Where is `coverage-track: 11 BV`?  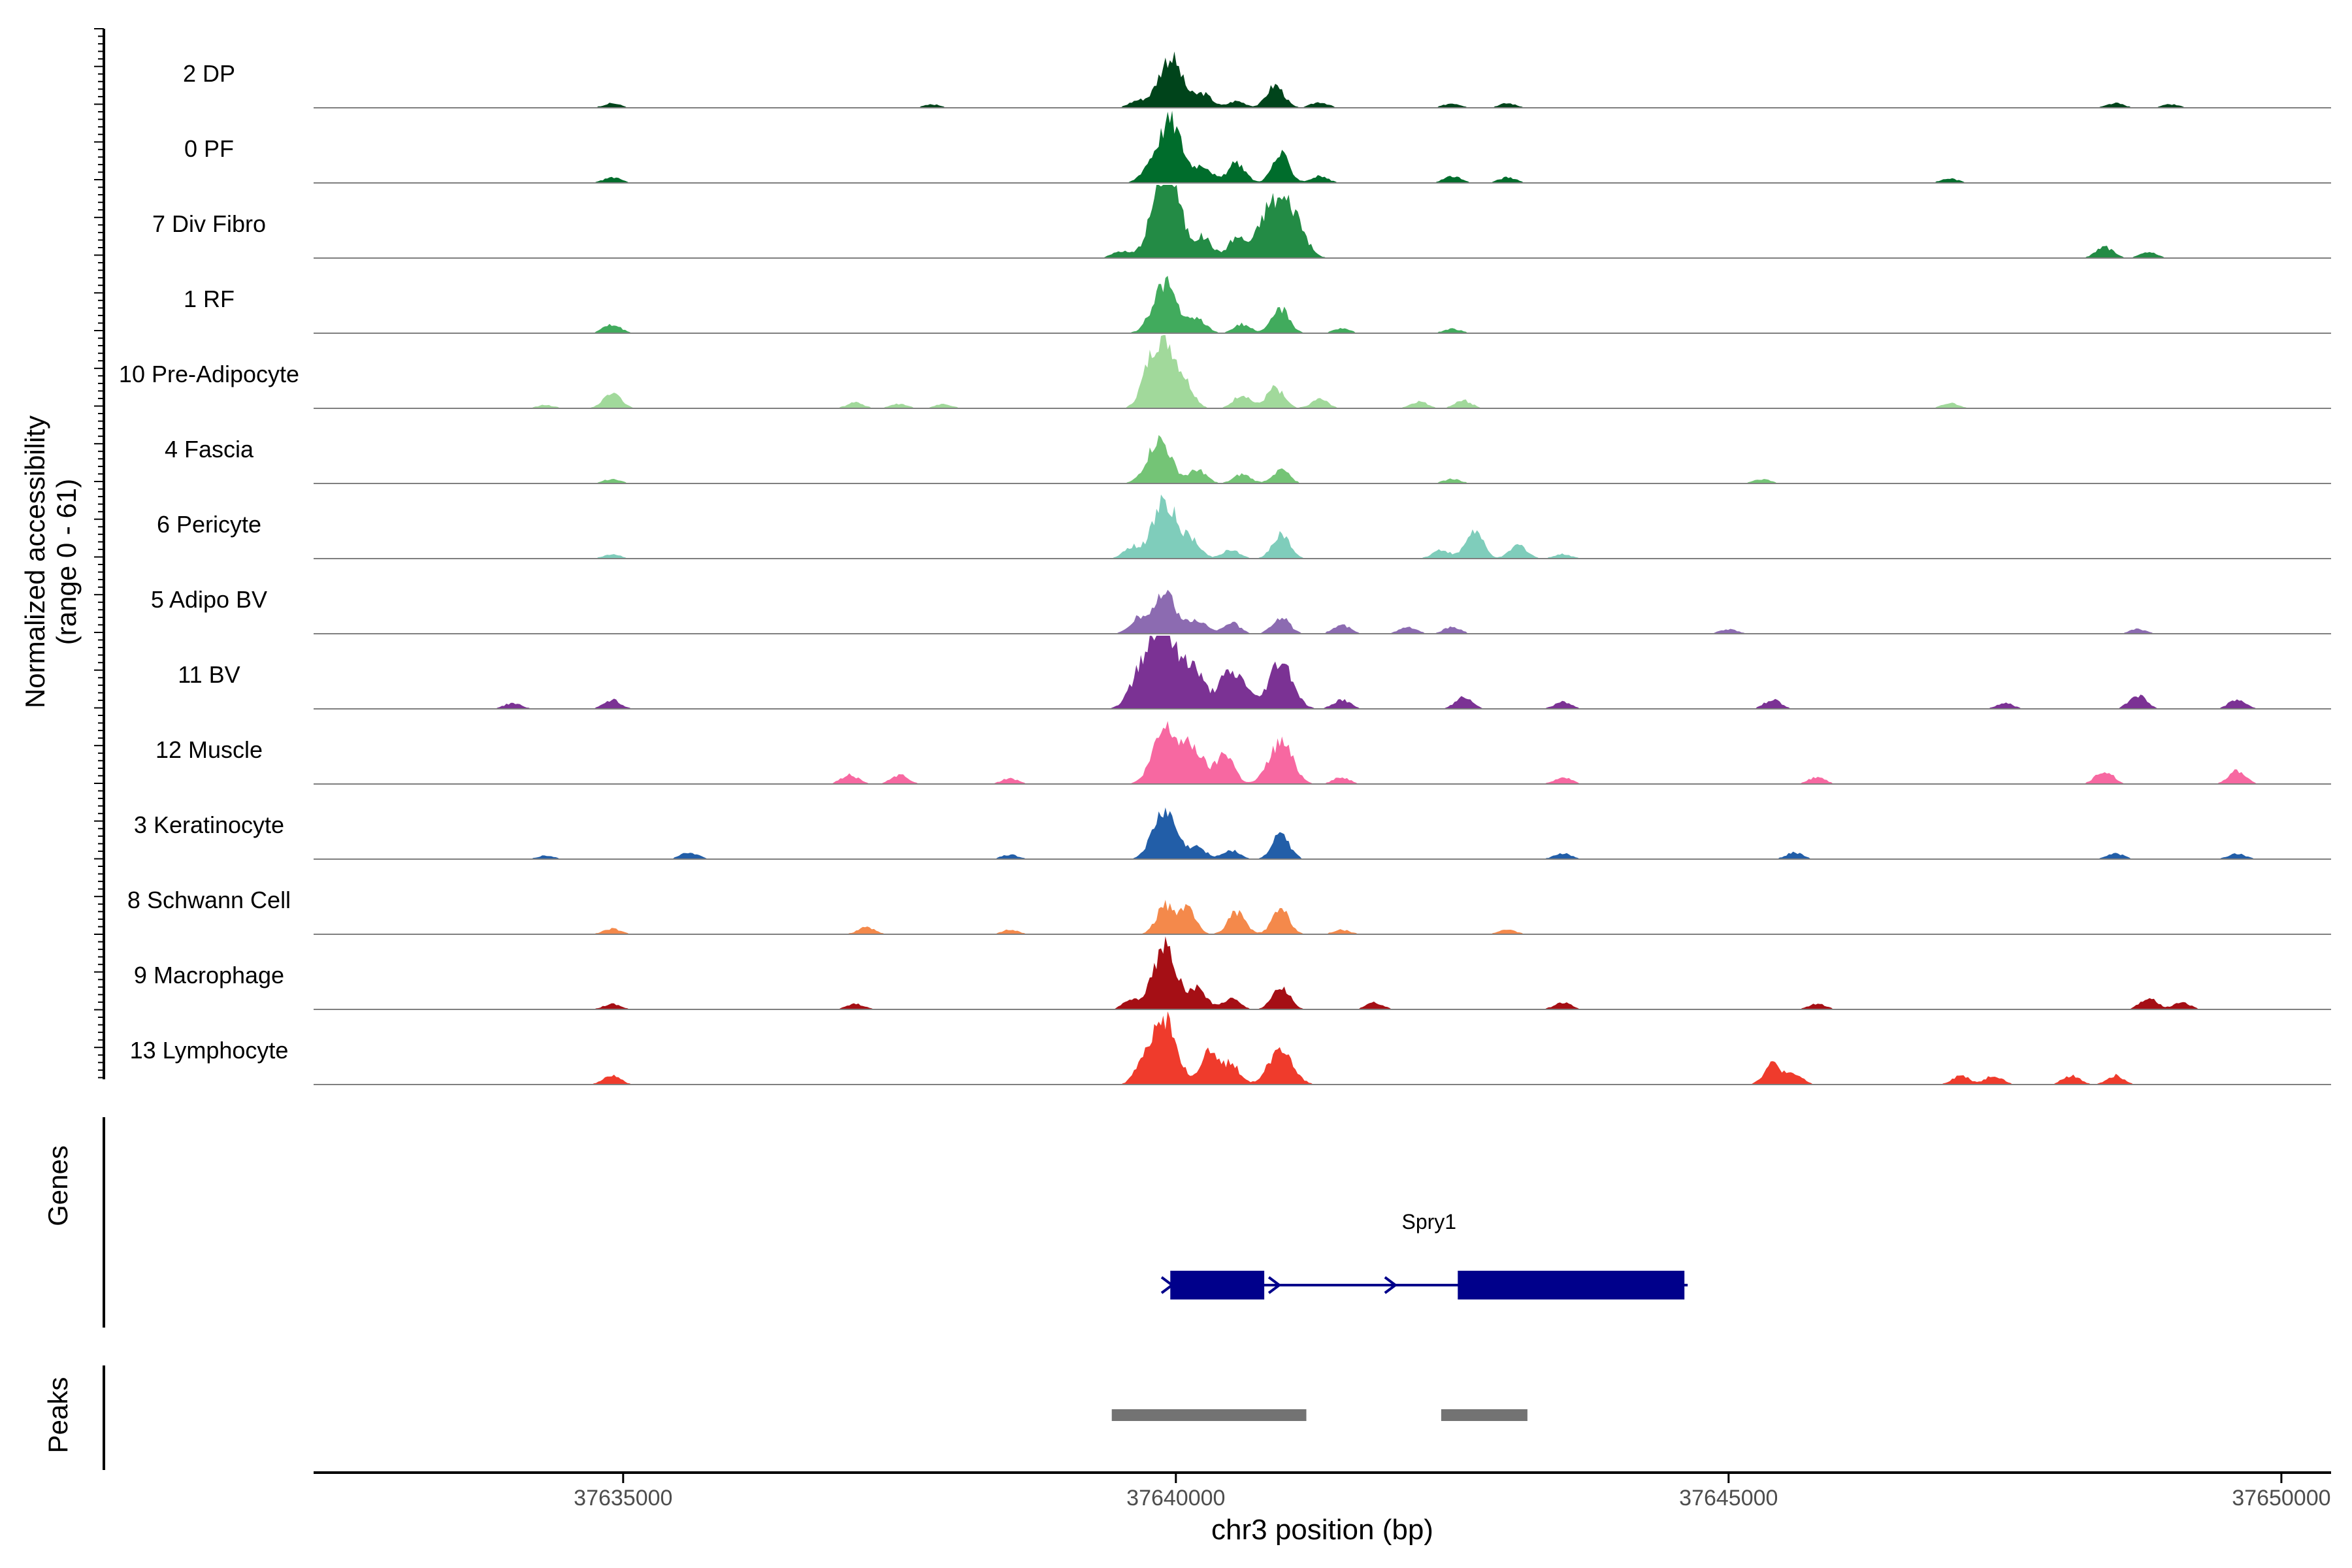 coverage-track: 11 BV is located at coordinates (1254, 673).